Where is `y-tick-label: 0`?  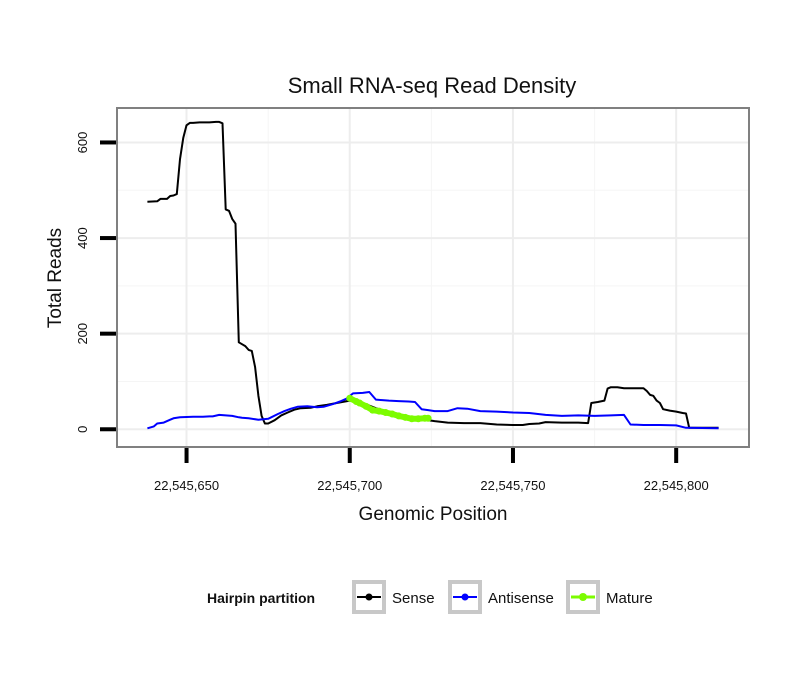
y-tick-label: 0 is located at coordinates (82, 429).